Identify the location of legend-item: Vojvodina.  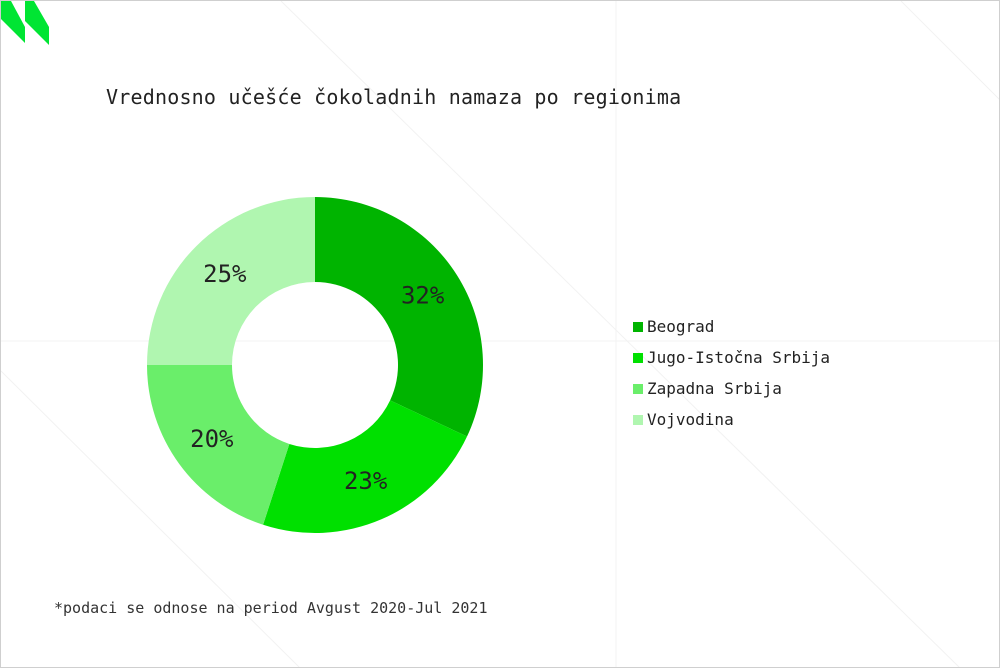
(731, 419).